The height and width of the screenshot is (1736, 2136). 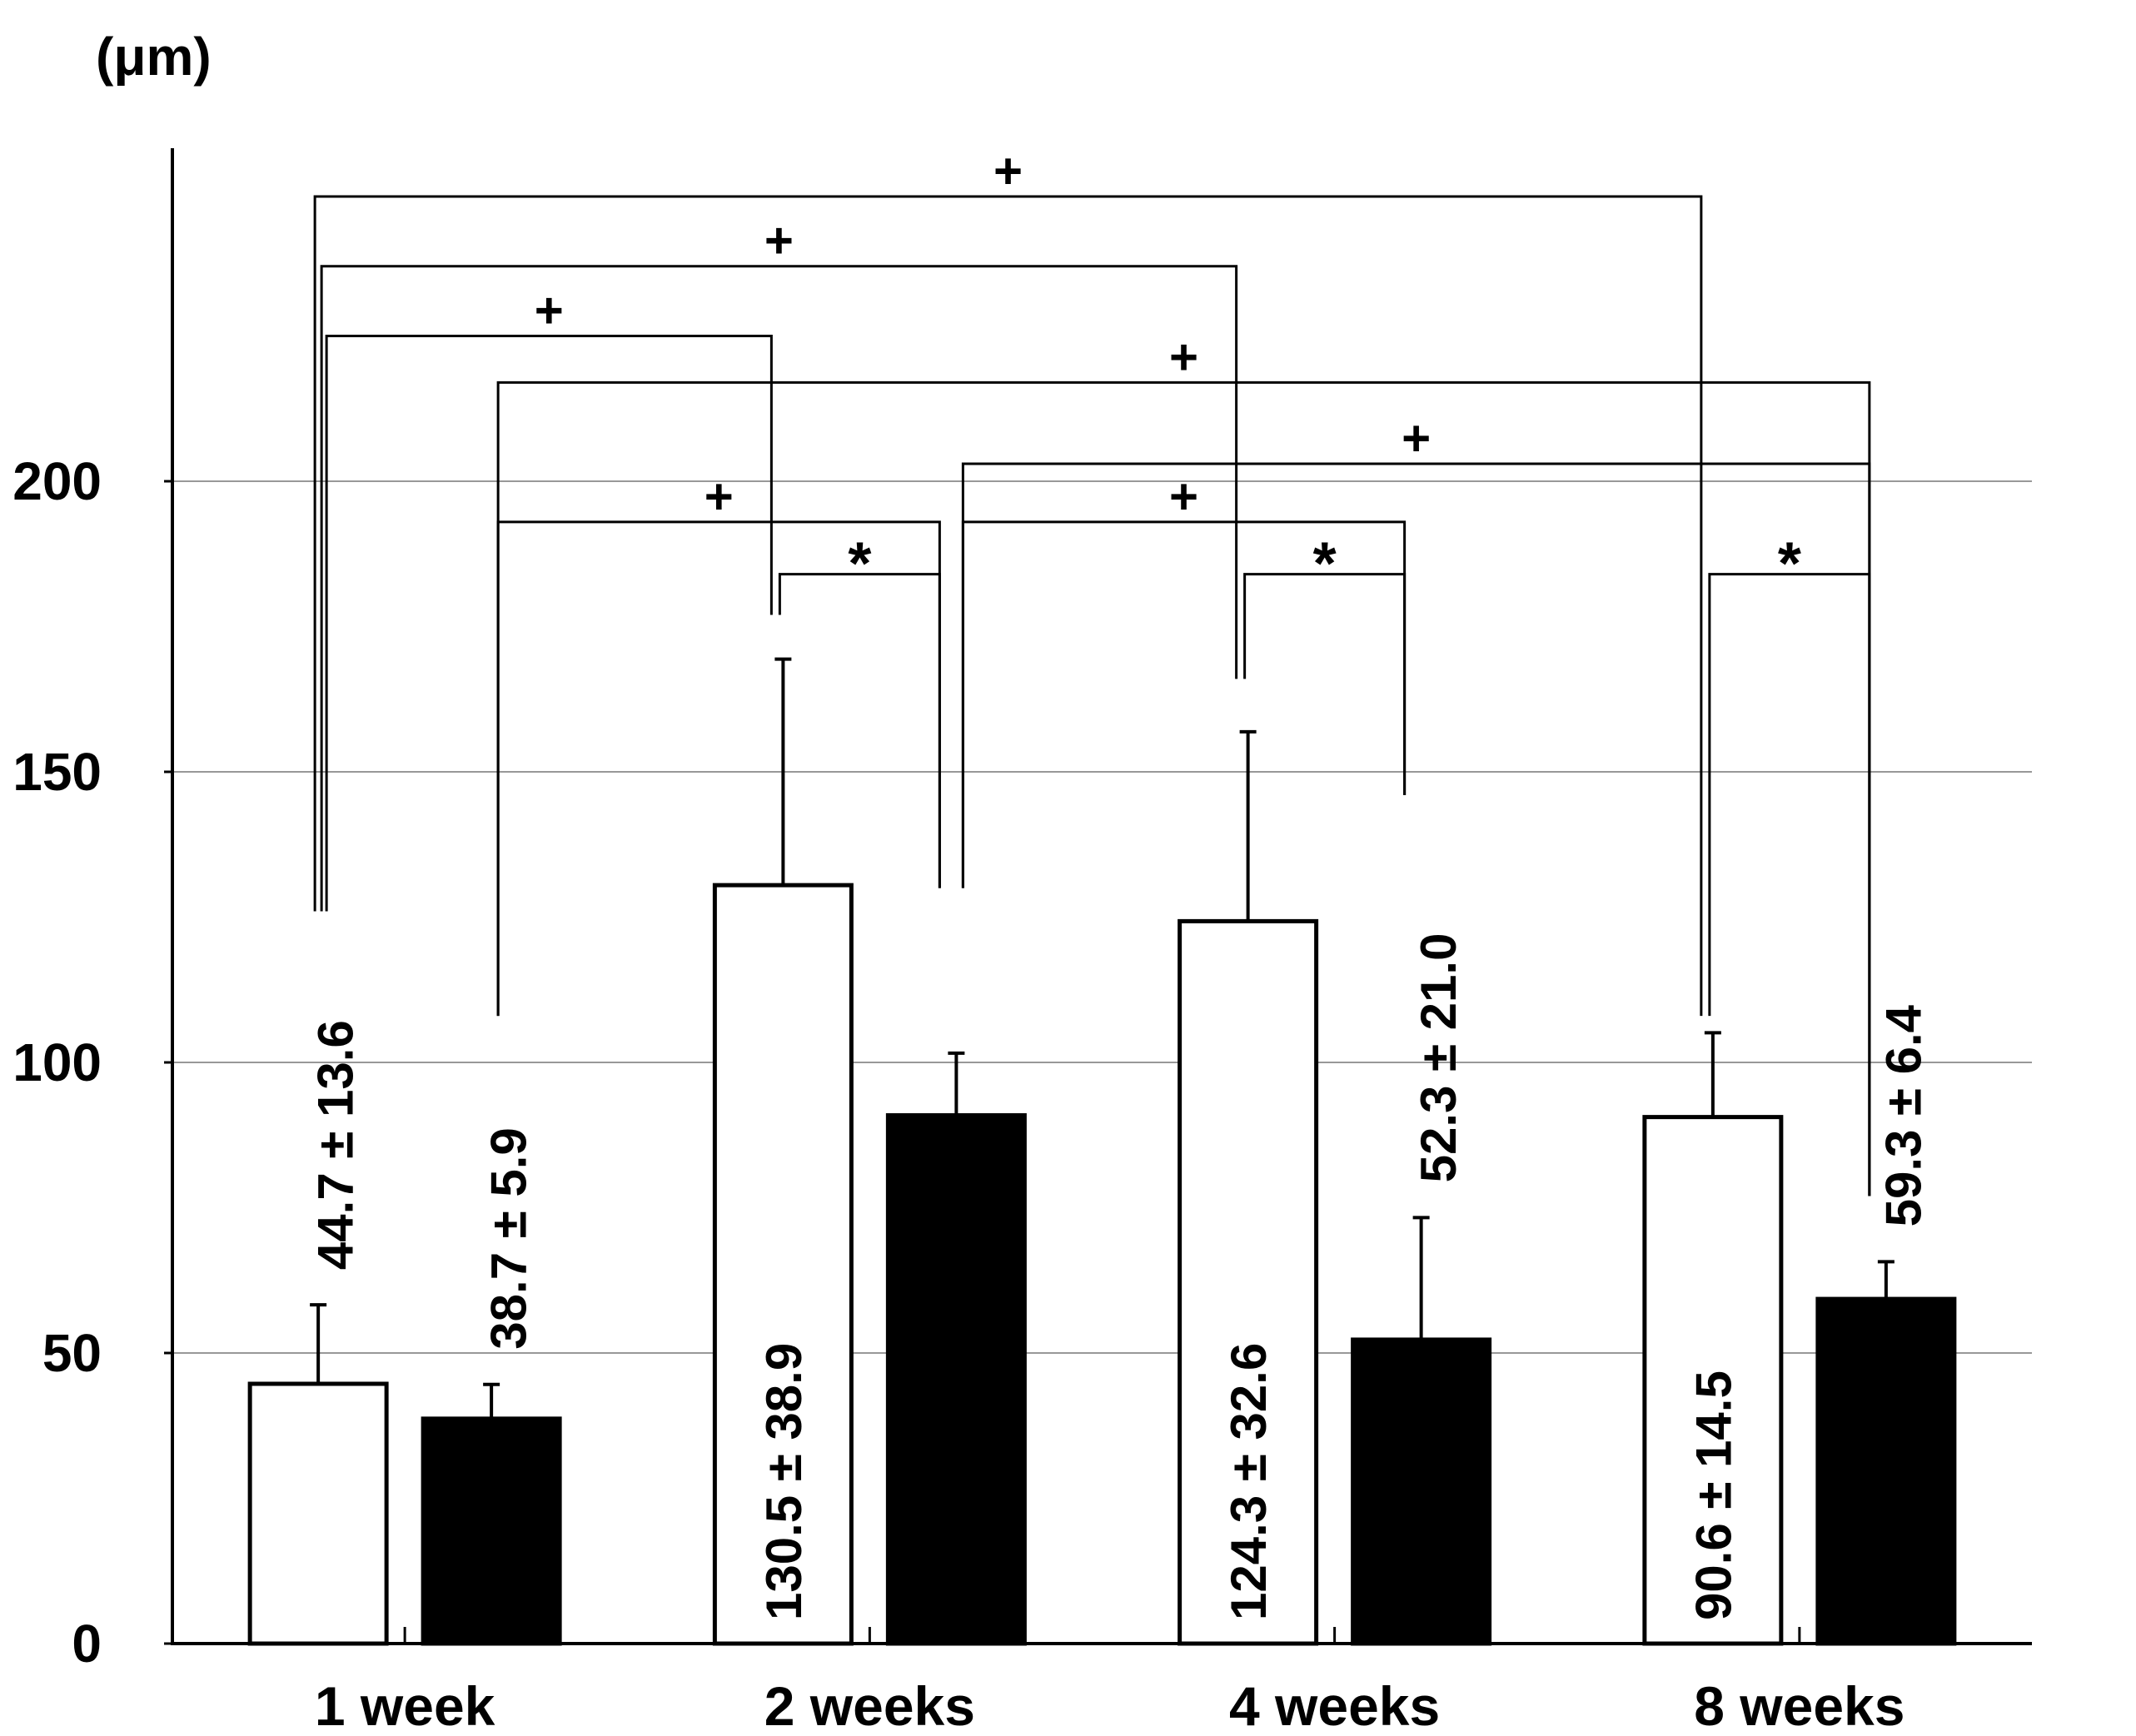 What do you see at coordinates (1416, 438) in the screenshot?
I see `significance-mark-4: +` at bounding box center [1416, 438].